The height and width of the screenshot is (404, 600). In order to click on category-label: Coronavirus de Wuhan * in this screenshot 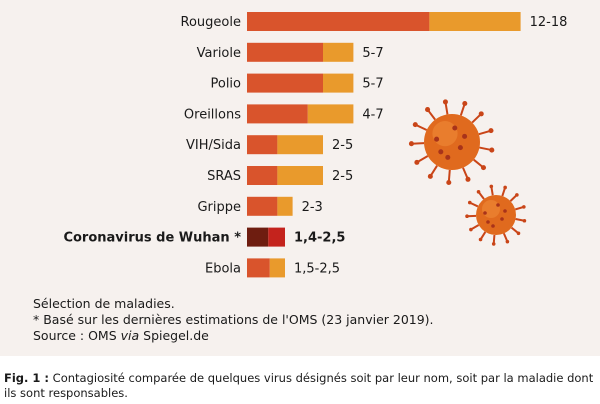, I will do `click(152, 238)`.